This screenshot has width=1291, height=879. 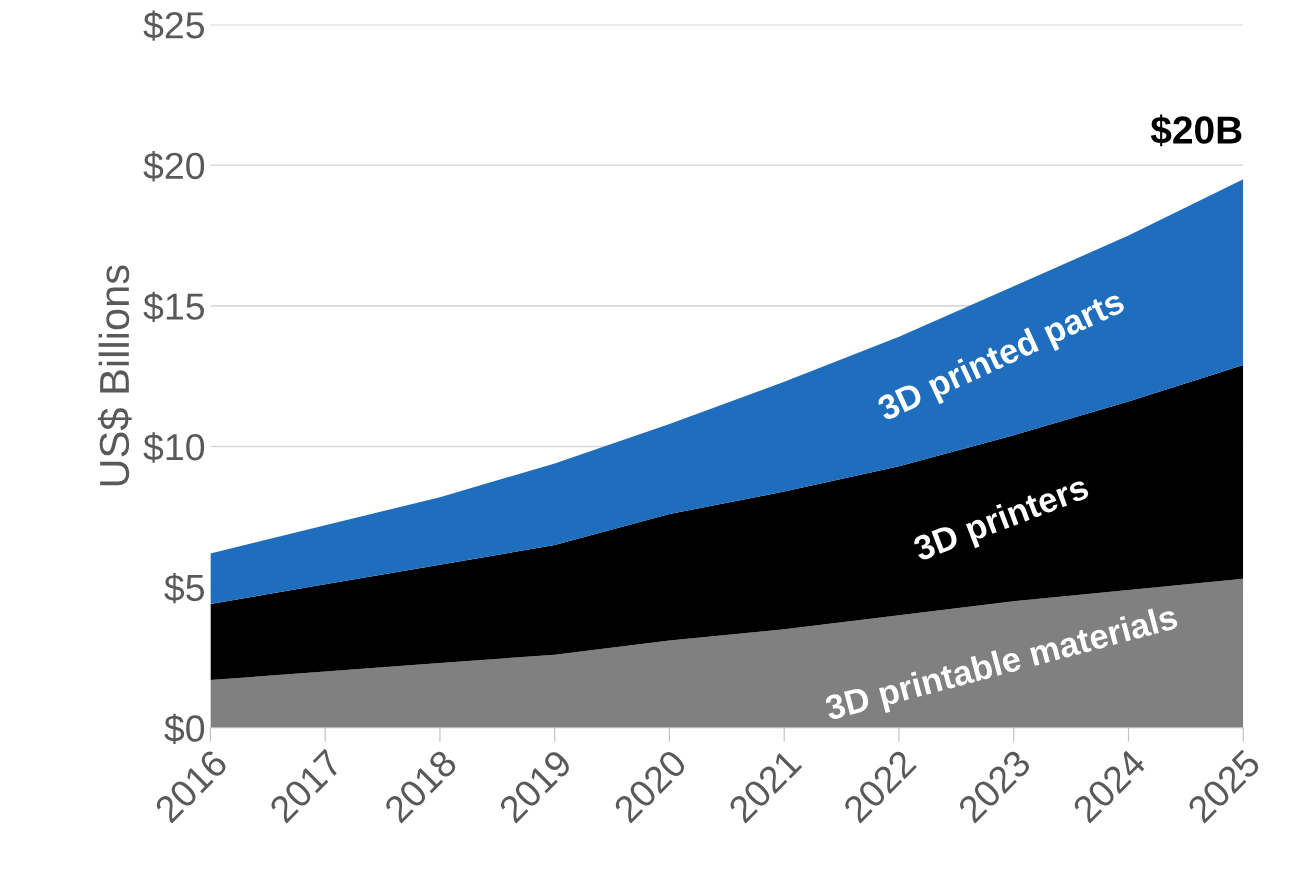 I want to click on y-tick-label: $20, so click(x=174, y=166).